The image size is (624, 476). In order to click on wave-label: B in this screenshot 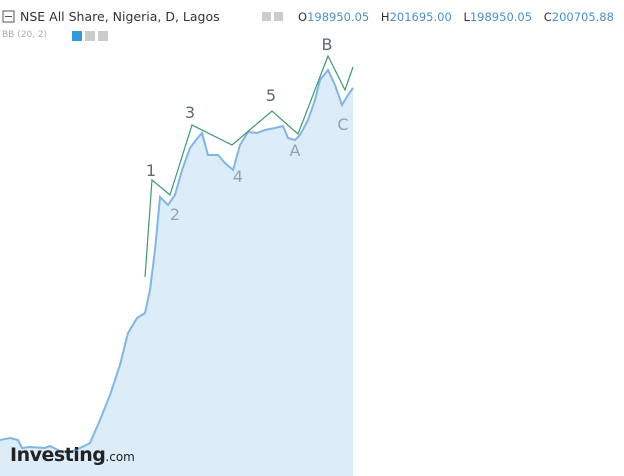, I will do `click(327, 44)`.